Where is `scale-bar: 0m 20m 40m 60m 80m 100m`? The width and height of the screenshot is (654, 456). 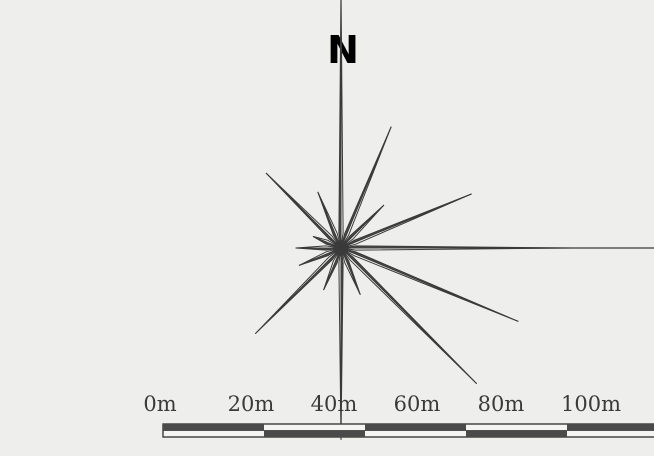 scale-bar: 0m 20m 40m 60m 80m 100m is located at coordinates (398, 415).